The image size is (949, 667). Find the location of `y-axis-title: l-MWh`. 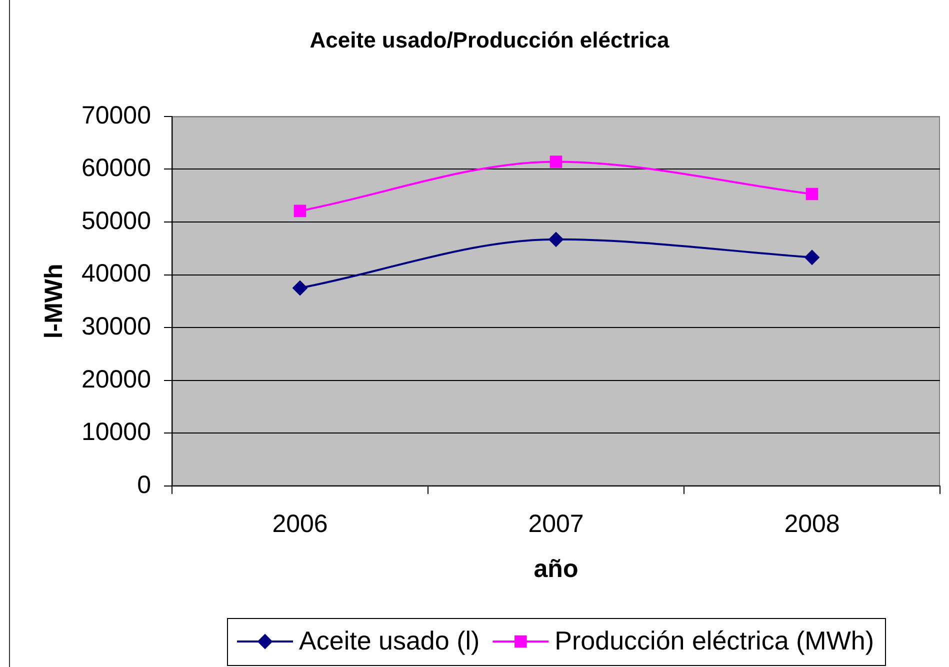

y-axis-title: l-MWh is located at coordinates (54, 301).